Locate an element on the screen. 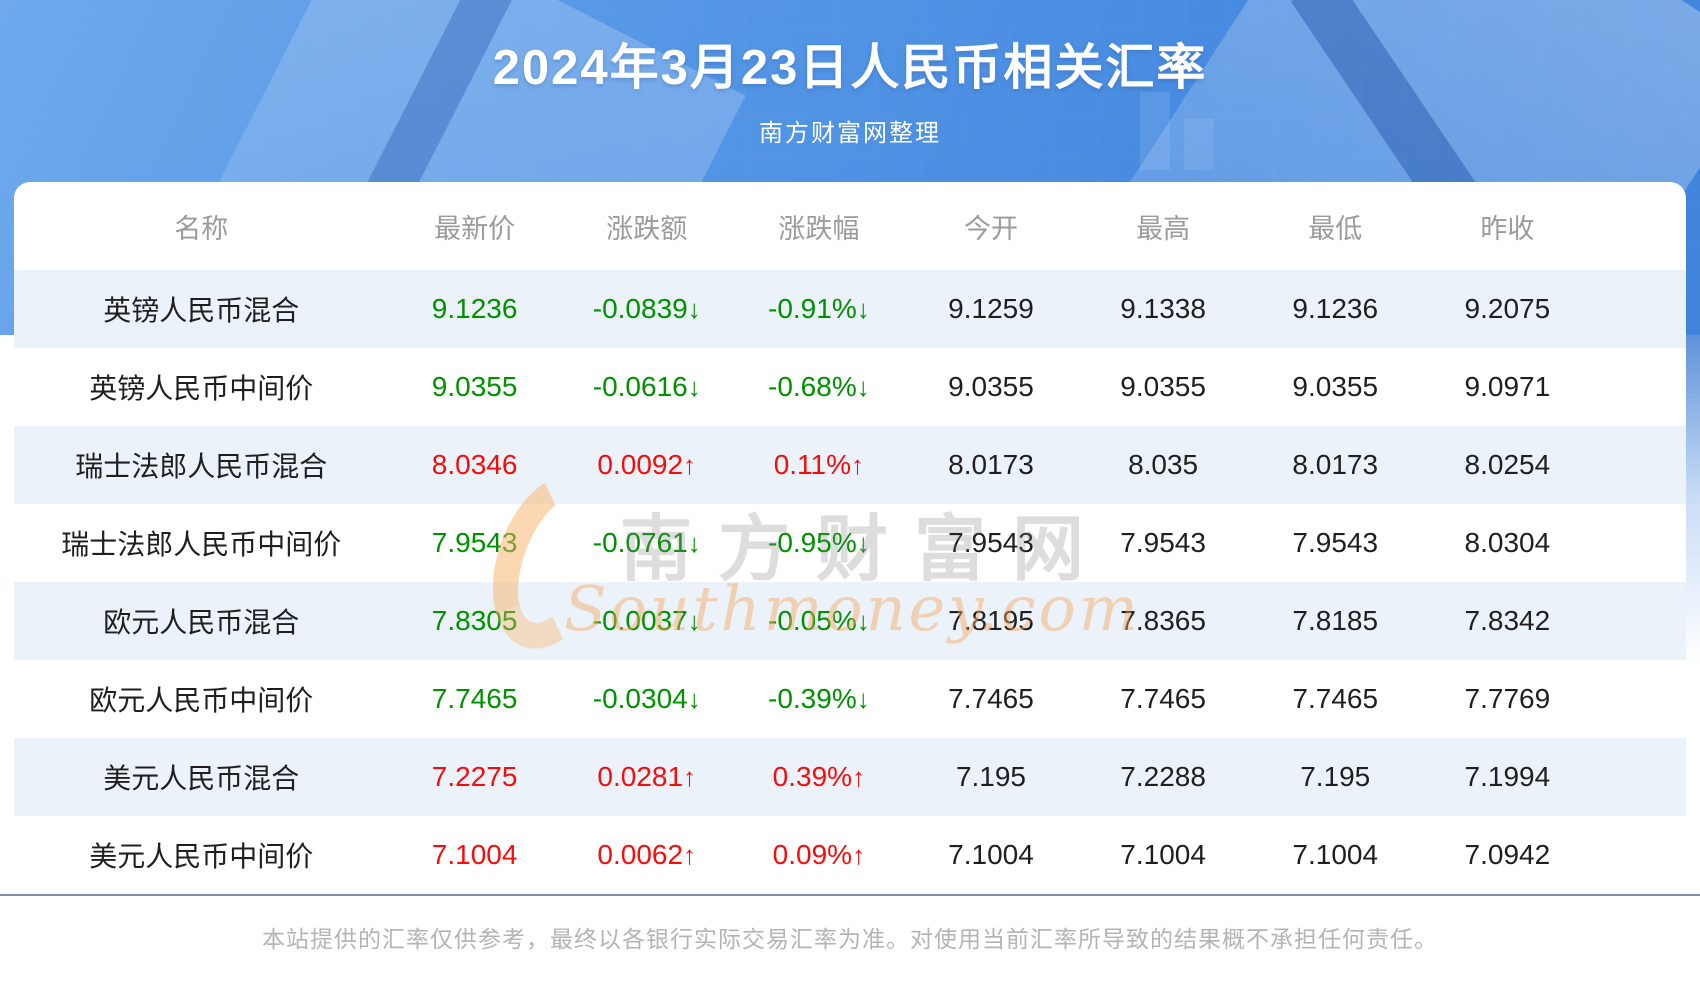 The width and height of the screenshot is (1700, 1000). row-name-cell: 美元人民币混合 is located at coordinates (201, 778).